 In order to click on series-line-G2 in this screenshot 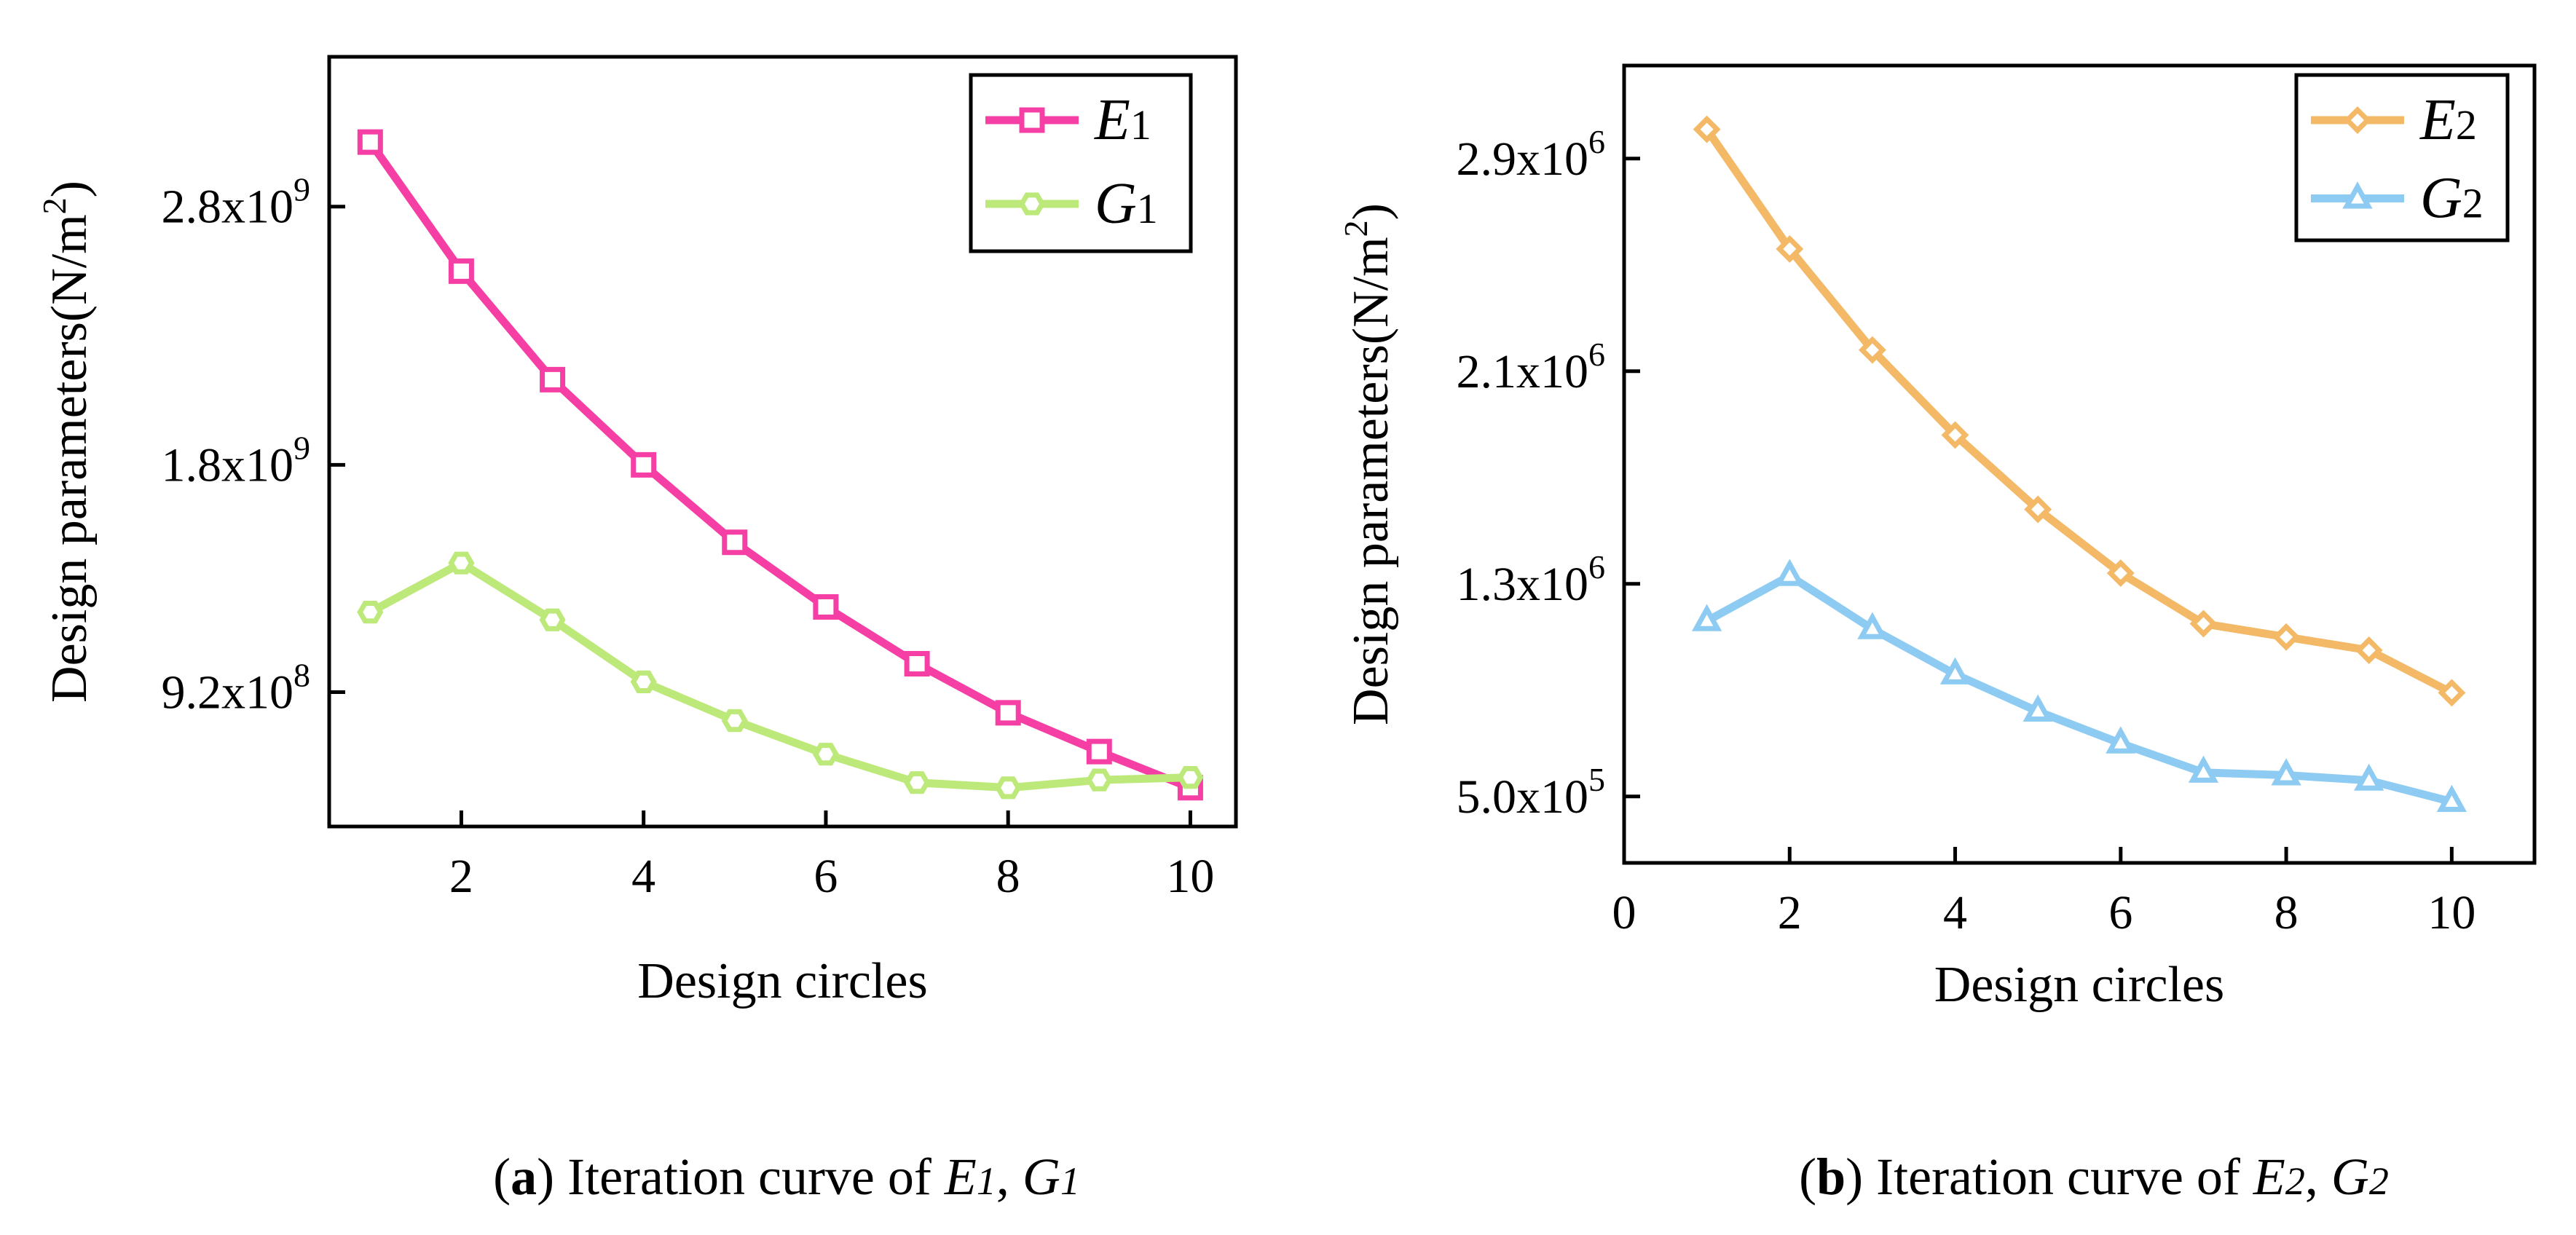, I will do `click(2079, 689)`.